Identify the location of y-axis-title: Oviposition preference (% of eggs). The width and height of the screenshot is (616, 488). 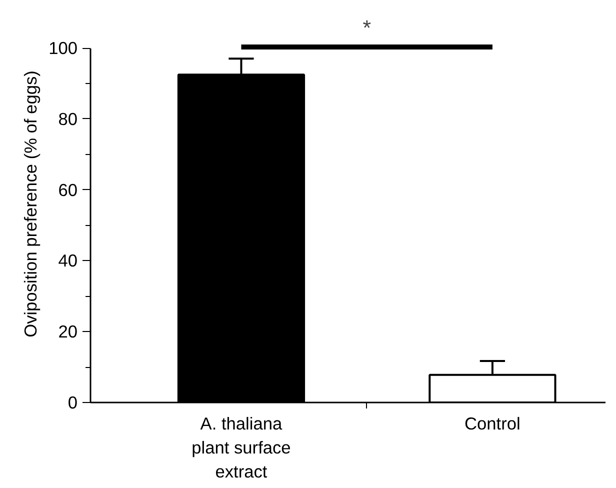
(30, 204).